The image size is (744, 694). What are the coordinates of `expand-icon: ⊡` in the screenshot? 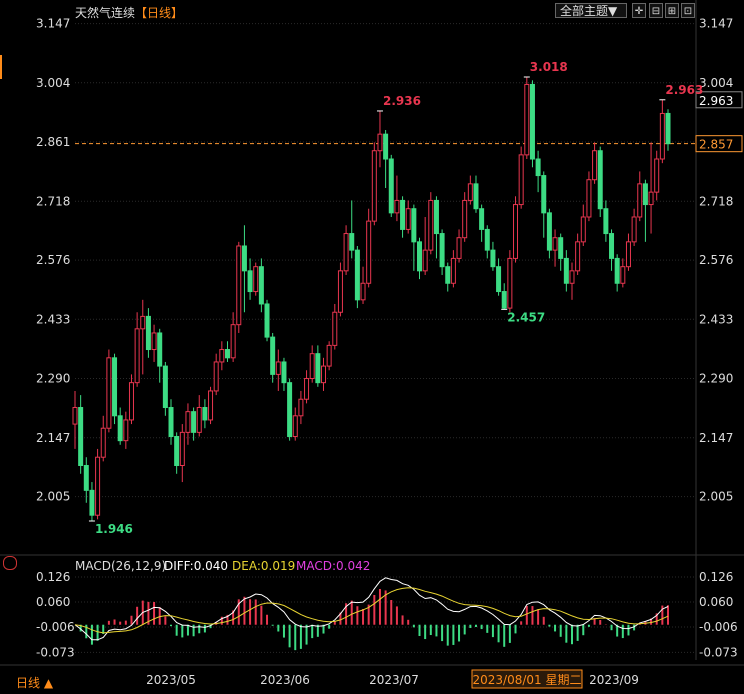 It's located at (688, 10).